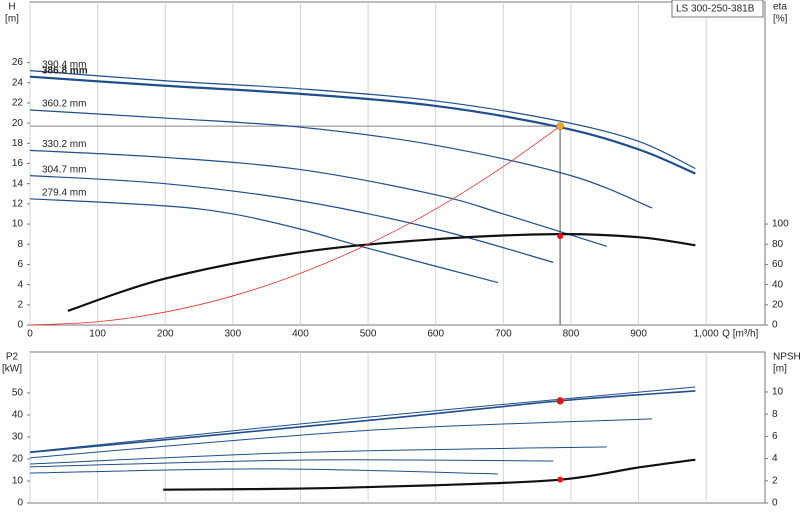 Image resolution: width=800 pixels, height=520 pixels. What do you see at coordinates (368, 334) in the screenshot?
I see `x-tick-label: 500` at bounding box center [368, 334].